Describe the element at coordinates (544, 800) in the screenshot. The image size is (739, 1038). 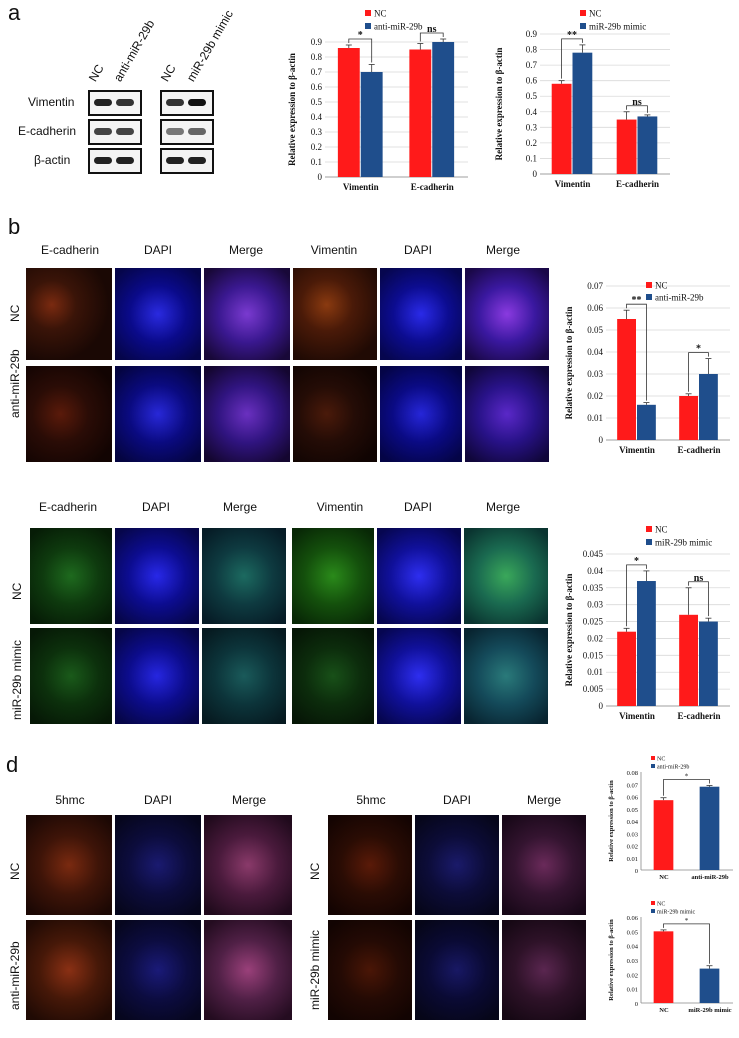
I see `column-label: Merge` at that location.